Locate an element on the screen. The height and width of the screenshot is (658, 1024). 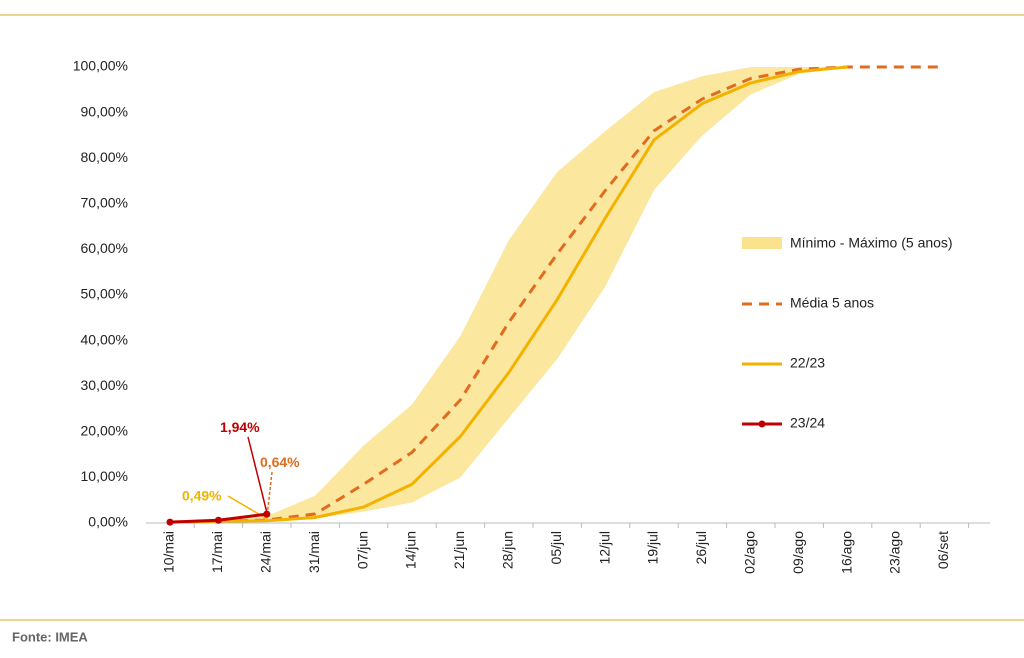
source: Fonte: IMEA is located at coordinates (50, 636).